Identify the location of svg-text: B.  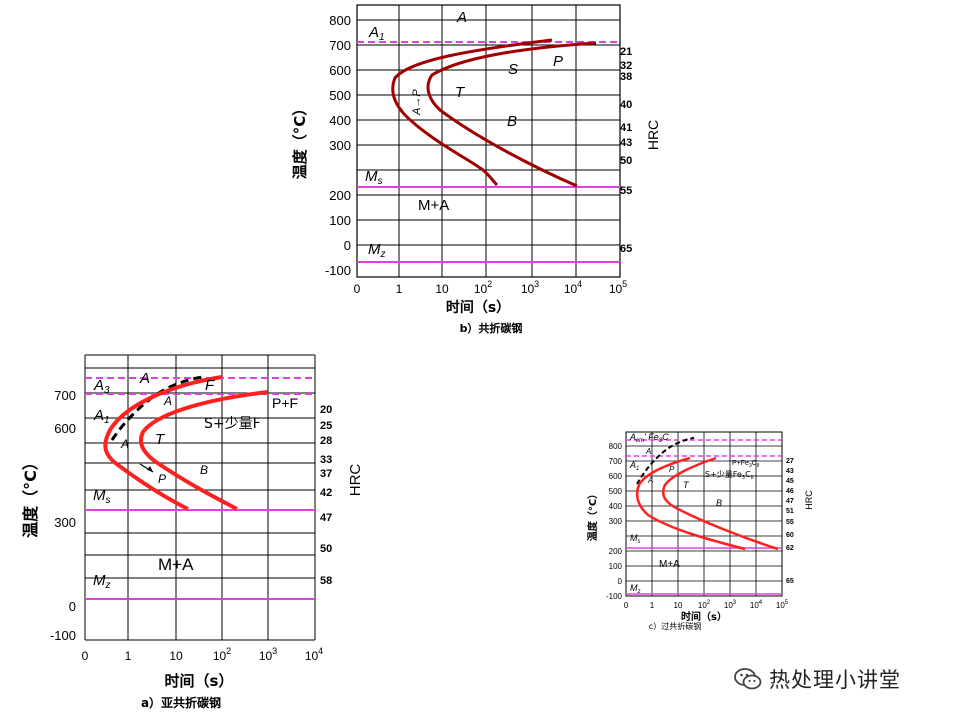
(204, 470).